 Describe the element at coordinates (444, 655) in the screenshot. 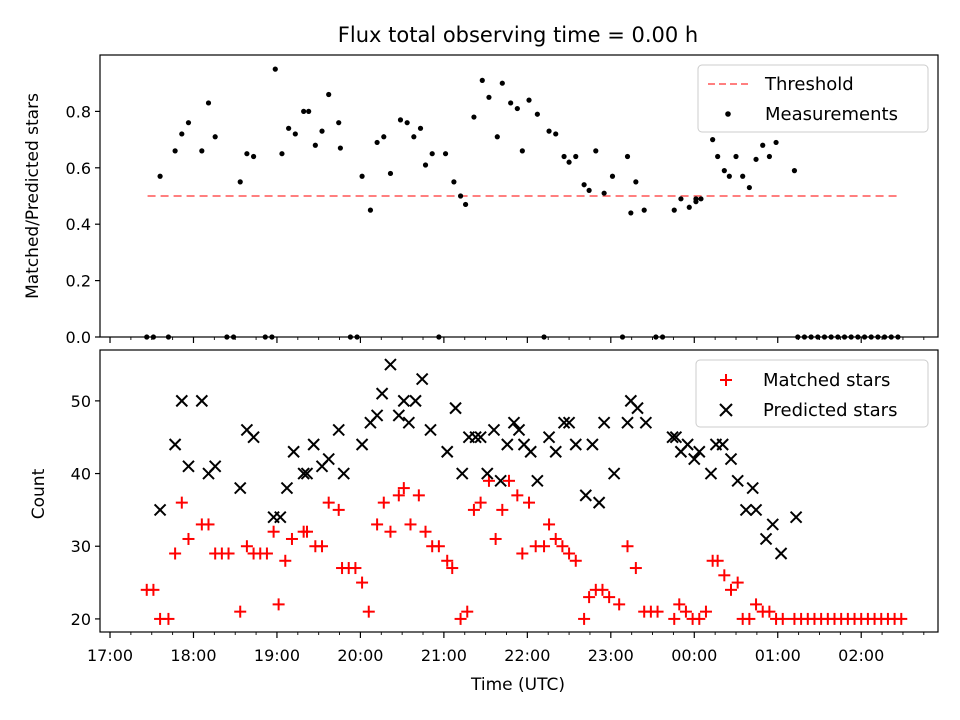

I see `x-tick-label: 21:00` at that location.